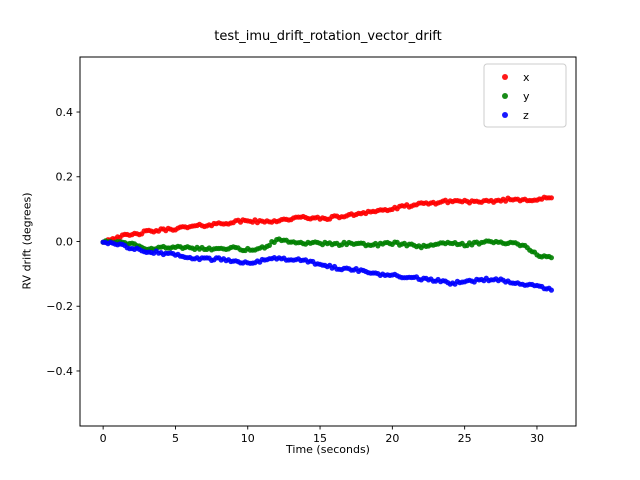 This screenshot has width=640, height=480. Describe the element at coordinates (103, 438) in the screenshot. I see `svg-text: 0` at that location.